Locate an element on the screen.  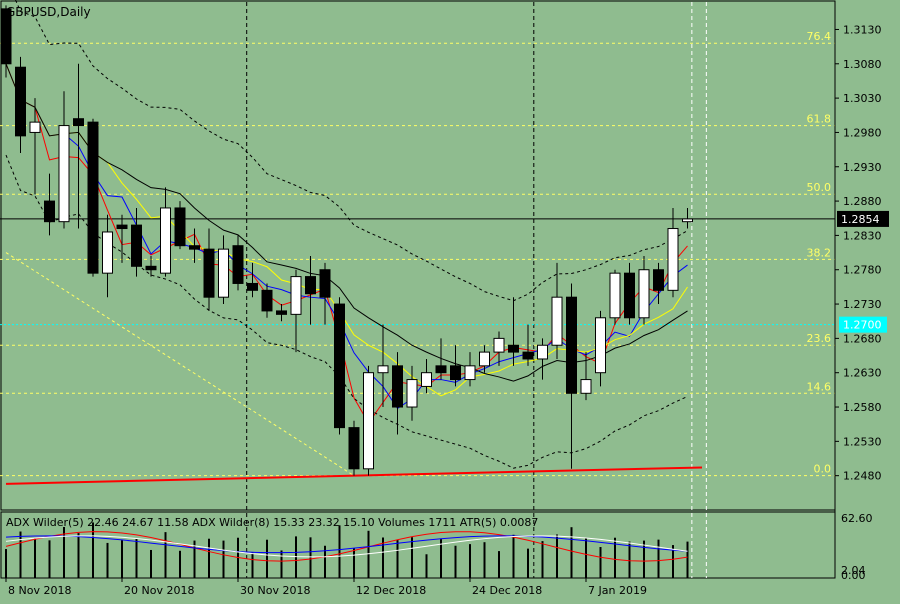
time-tick-label: 12 Dec 2018 is located at coordinates (391, 590).